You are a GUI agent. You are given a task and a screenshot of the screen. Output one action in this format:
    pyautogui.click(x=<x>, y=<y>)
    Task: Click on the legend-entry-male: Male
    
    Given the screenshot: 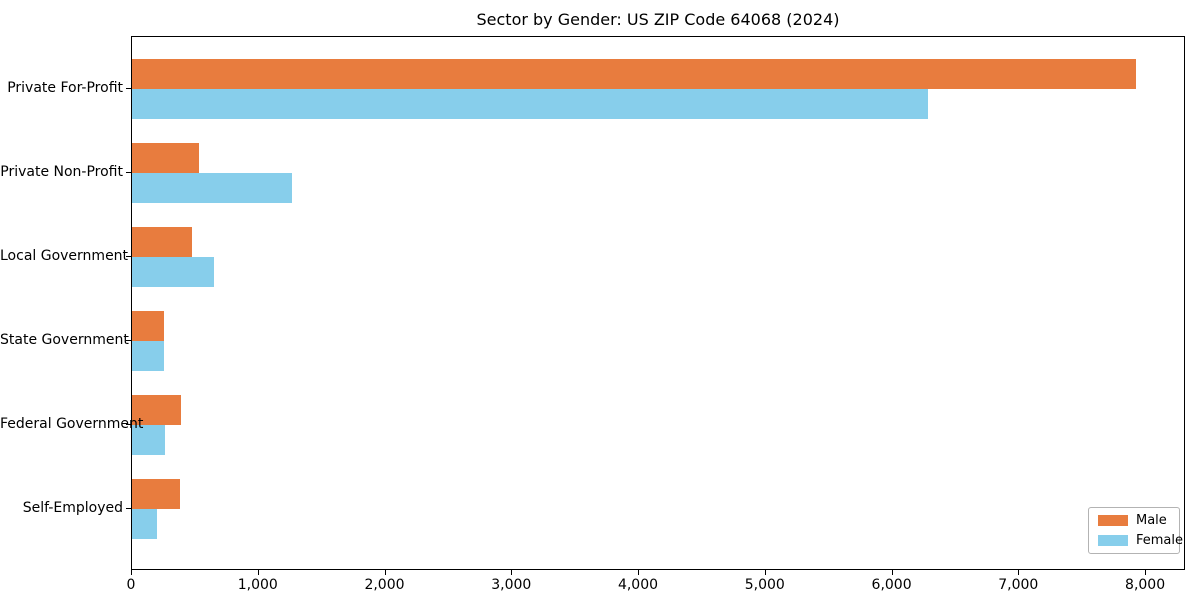 What is the action you would take?
    pyautogui.click(x=1134, y=520)
    